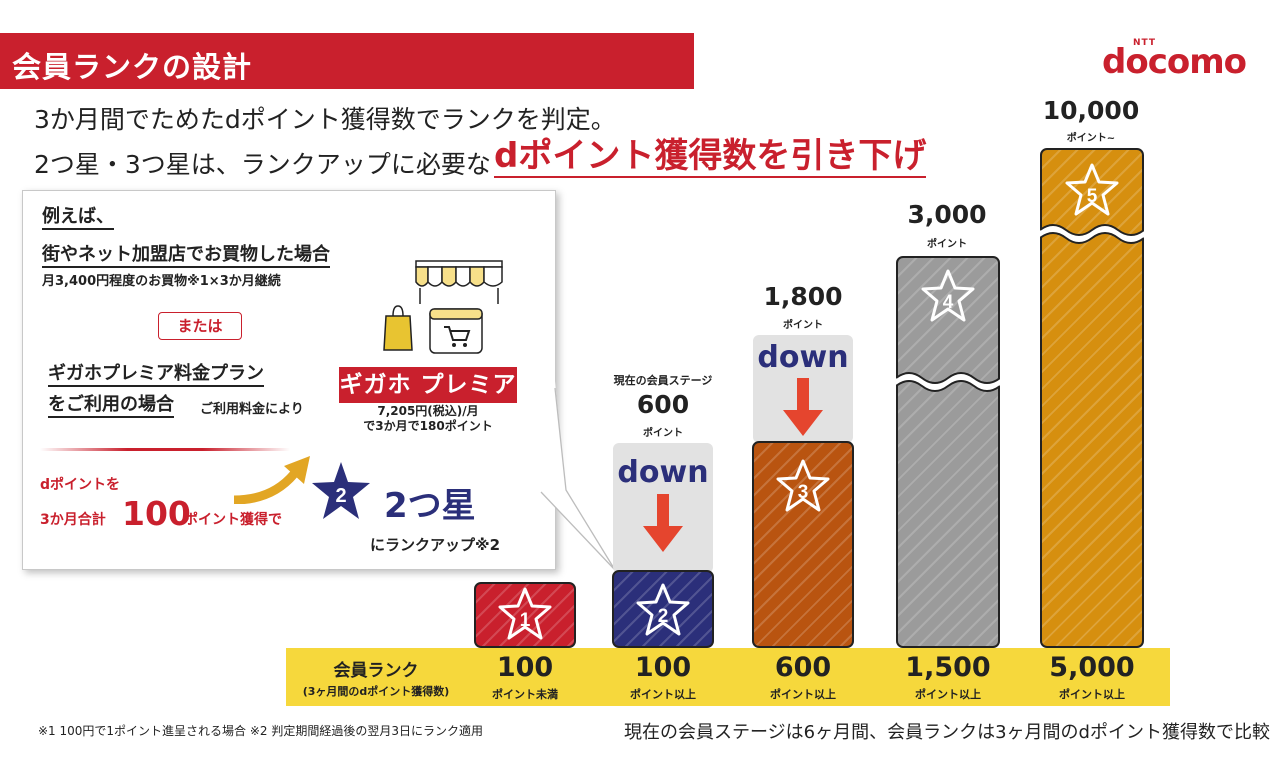 This screenshot has height=767, width=1280. Describe the element at coordinates (947, 244) in the screenshot. I see `rank4-old-unit: ポイント` at that location.